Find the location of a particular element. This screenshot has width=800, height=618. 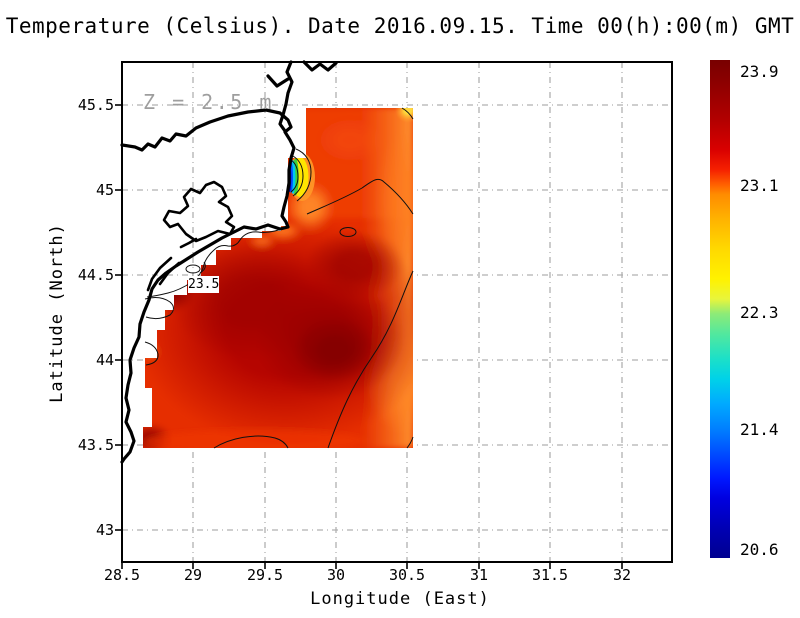

contour-value-label: 23.5 is located at coordinates (204, 284).